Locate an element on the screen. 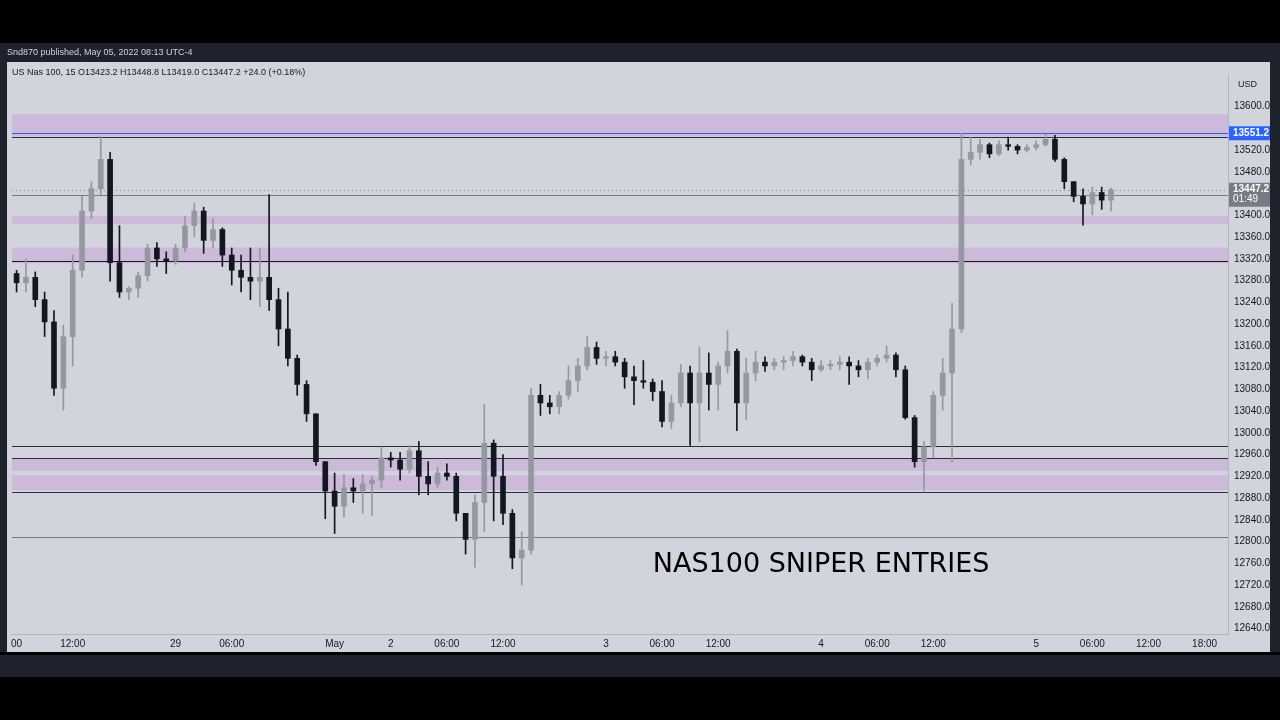 The height and width of the screenshot is (720, 1280). x-tick-label: 29 is located at coordinates (176, 643).